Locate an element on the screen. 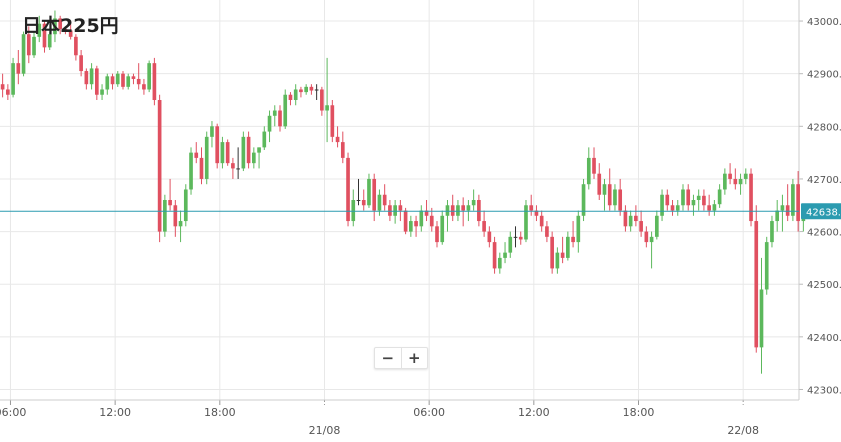 This screenshot has width=841, height=442. zoom-out-button: − is located at coordinates (388, 358).